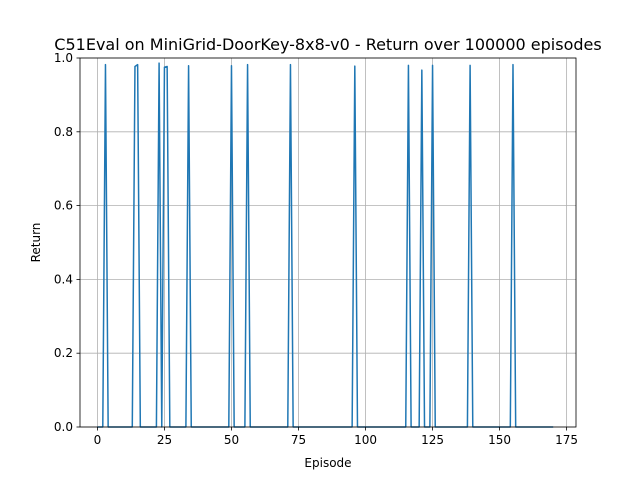 Image resolution: width=640 pixels, height=480 pixels. Describe the element at coordinates (365, 440) in the screenshot. I see `x-tick-label: 100` at that location.